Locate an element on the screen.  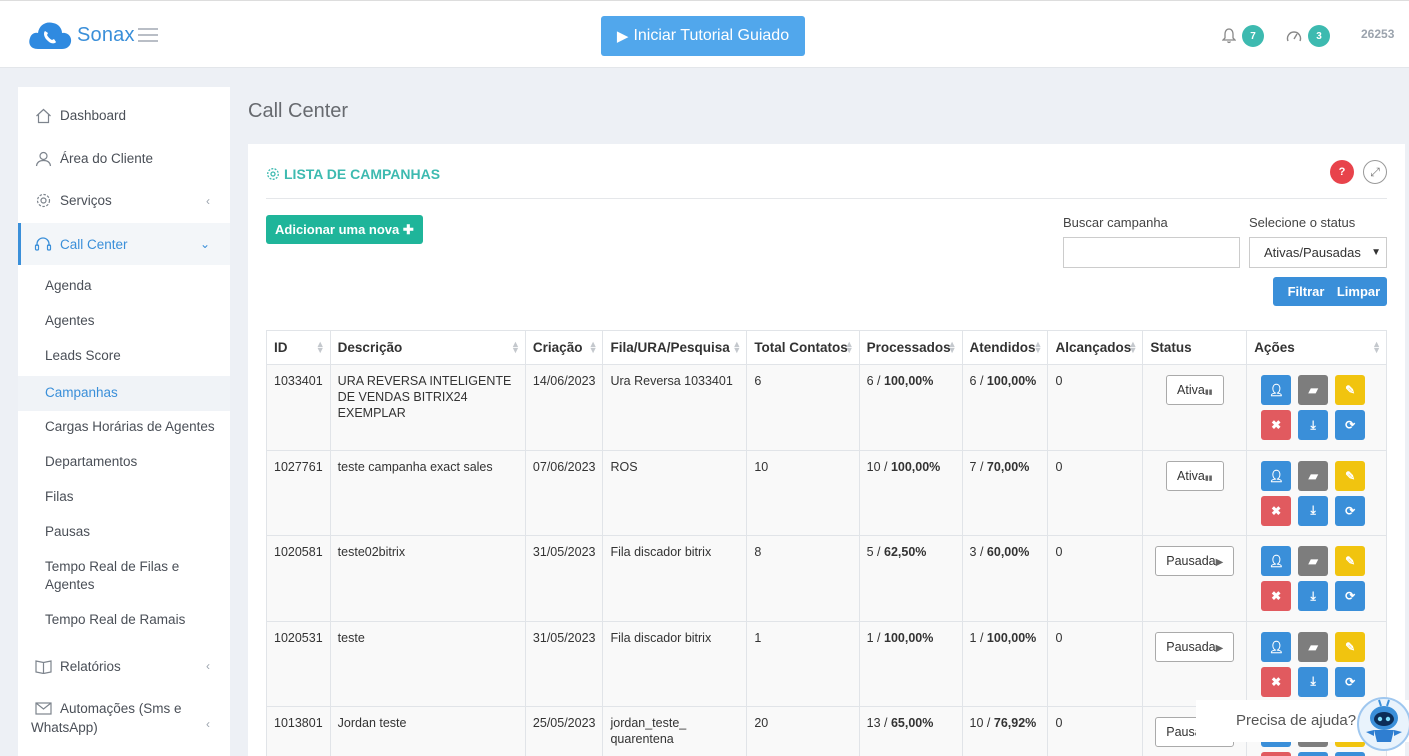
sidebar-subitem-leads-score: Leads Score is located at coordinates (83, 355).